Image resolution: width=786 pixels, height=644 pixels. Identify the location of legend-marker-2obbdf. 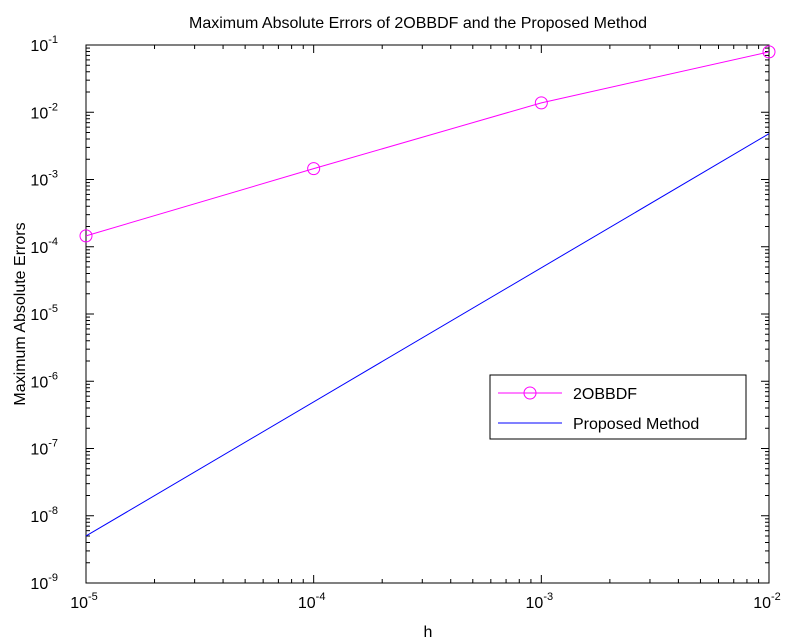
(530, 393).